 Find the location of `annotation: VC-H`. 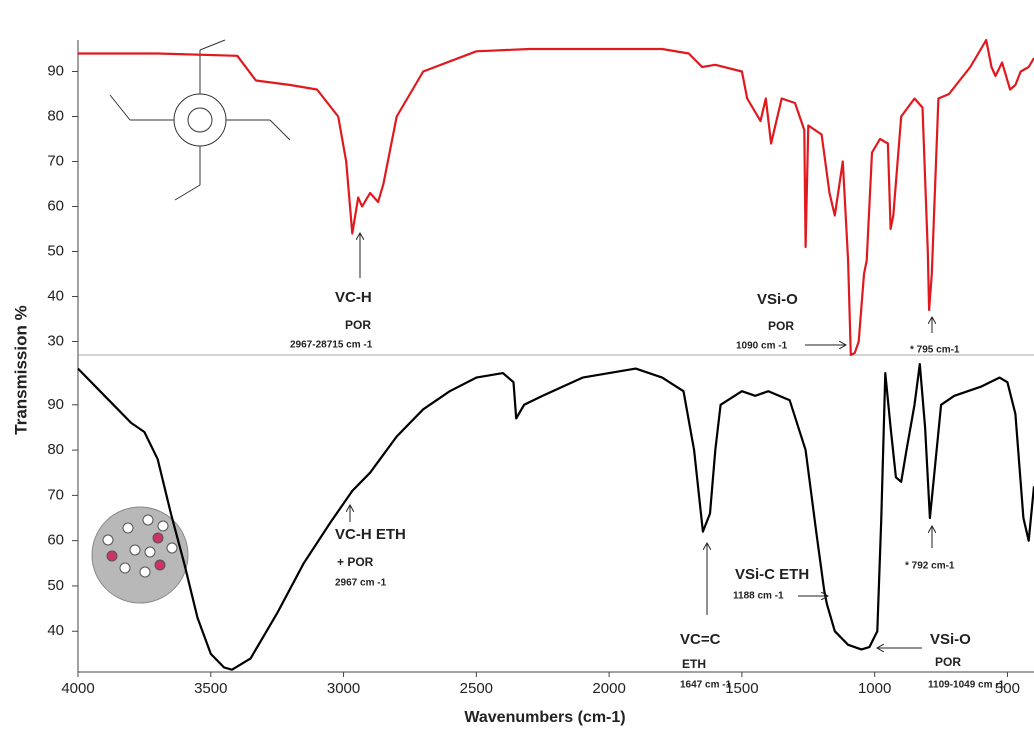

annotation: VC-H is located at coordinates (353, 297).